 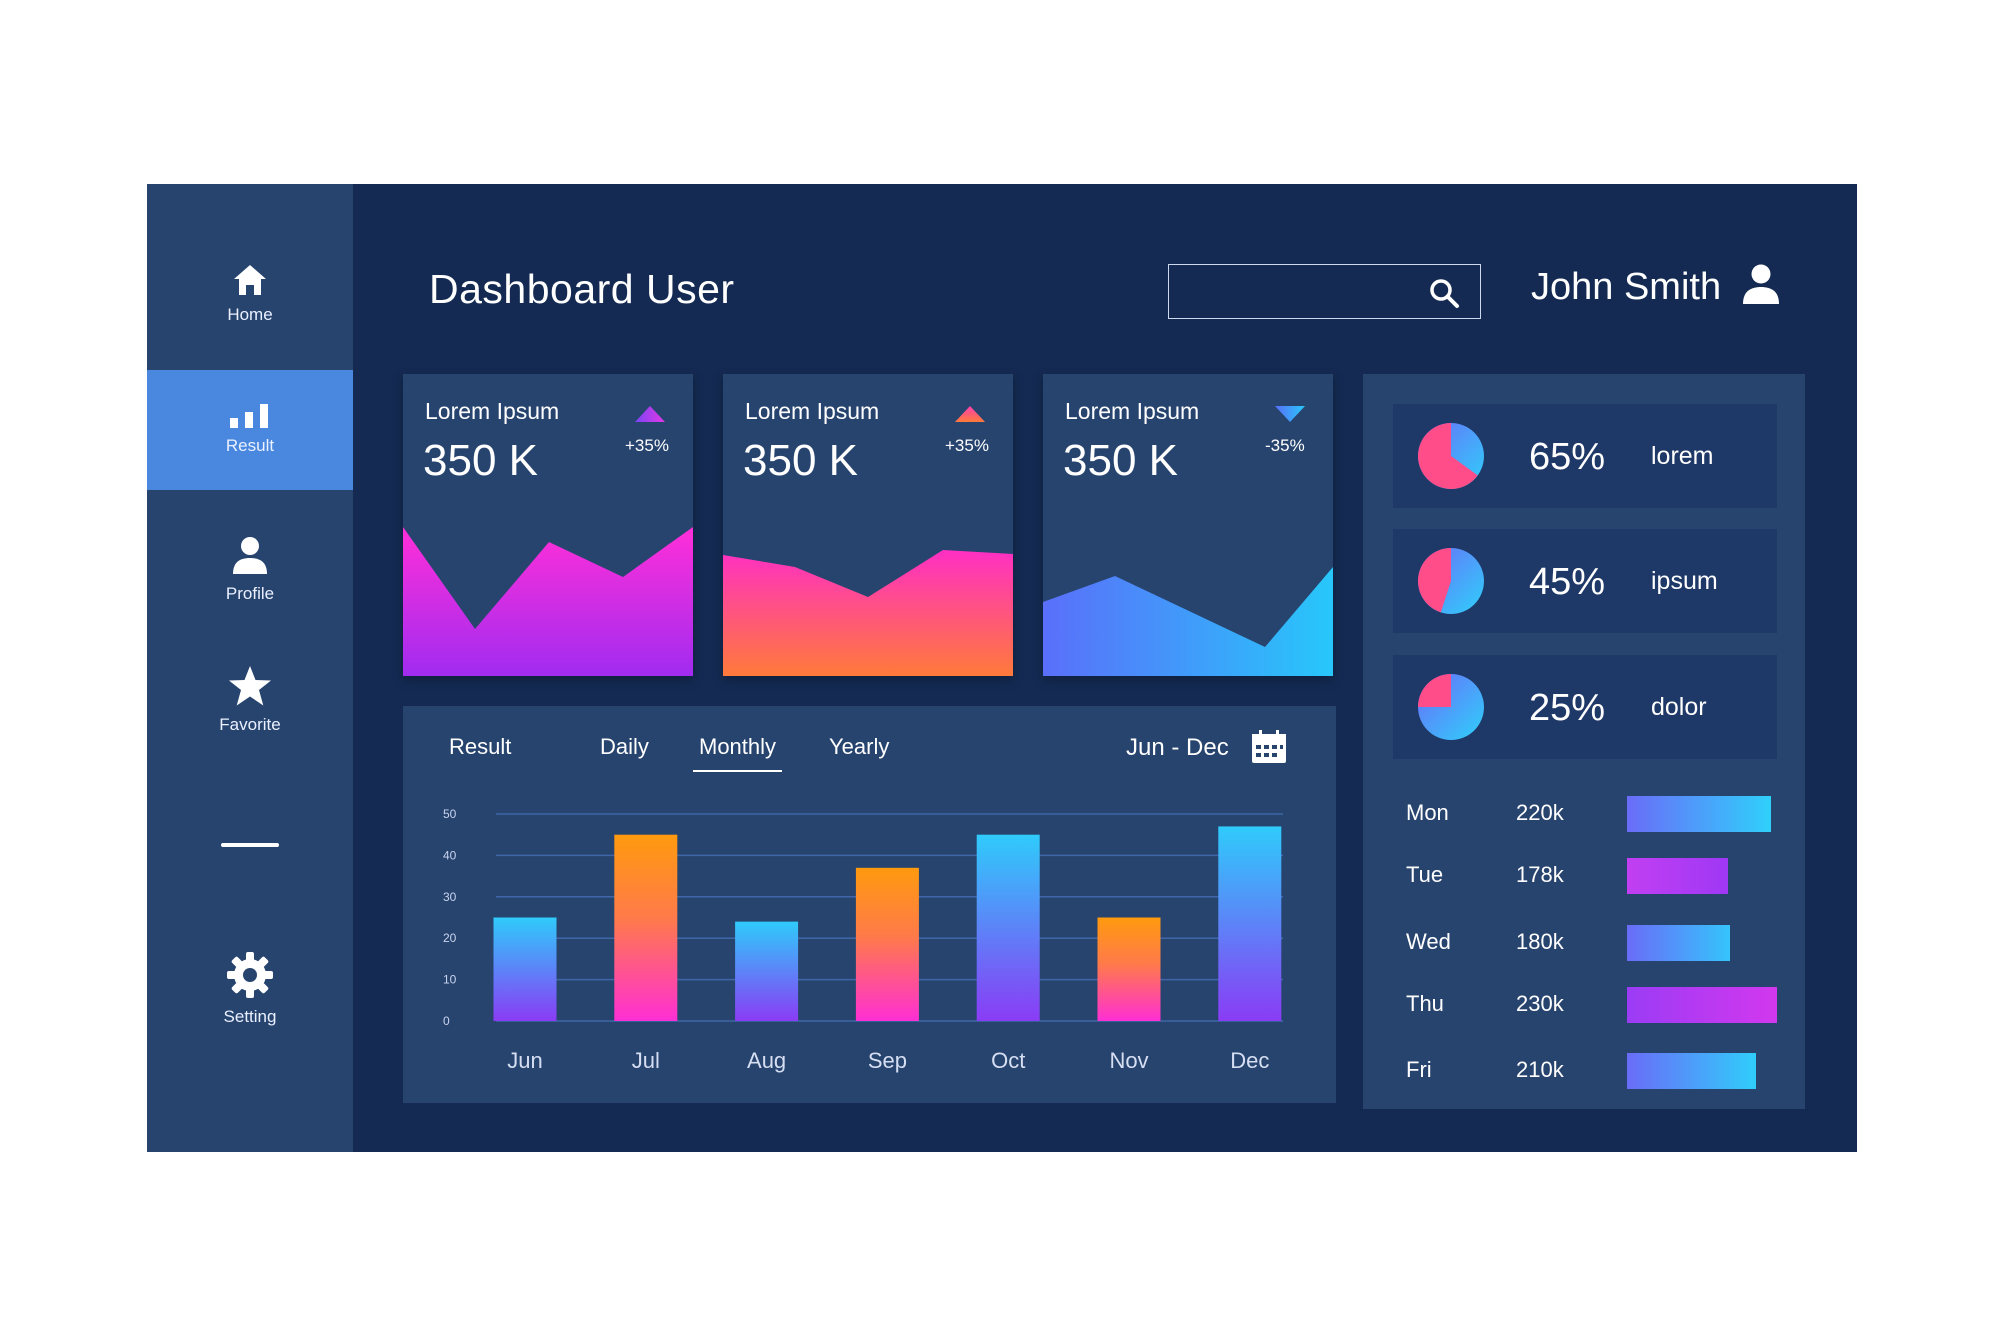 I want to click on y-tick-label: 10, so click(x=450, y=980).